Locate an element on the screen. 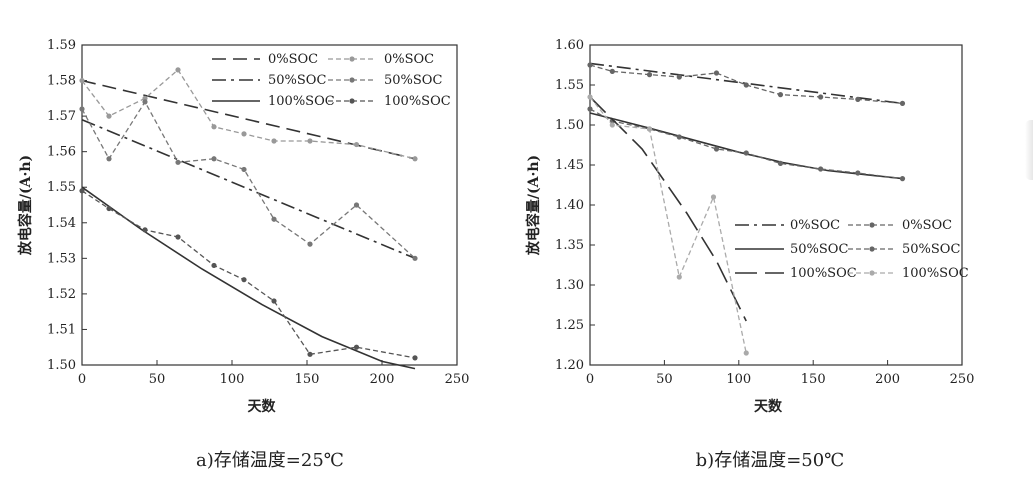 This screenshot has height=488, width=1033. x-tick-label: 50 is located at coordinates (157, 379).